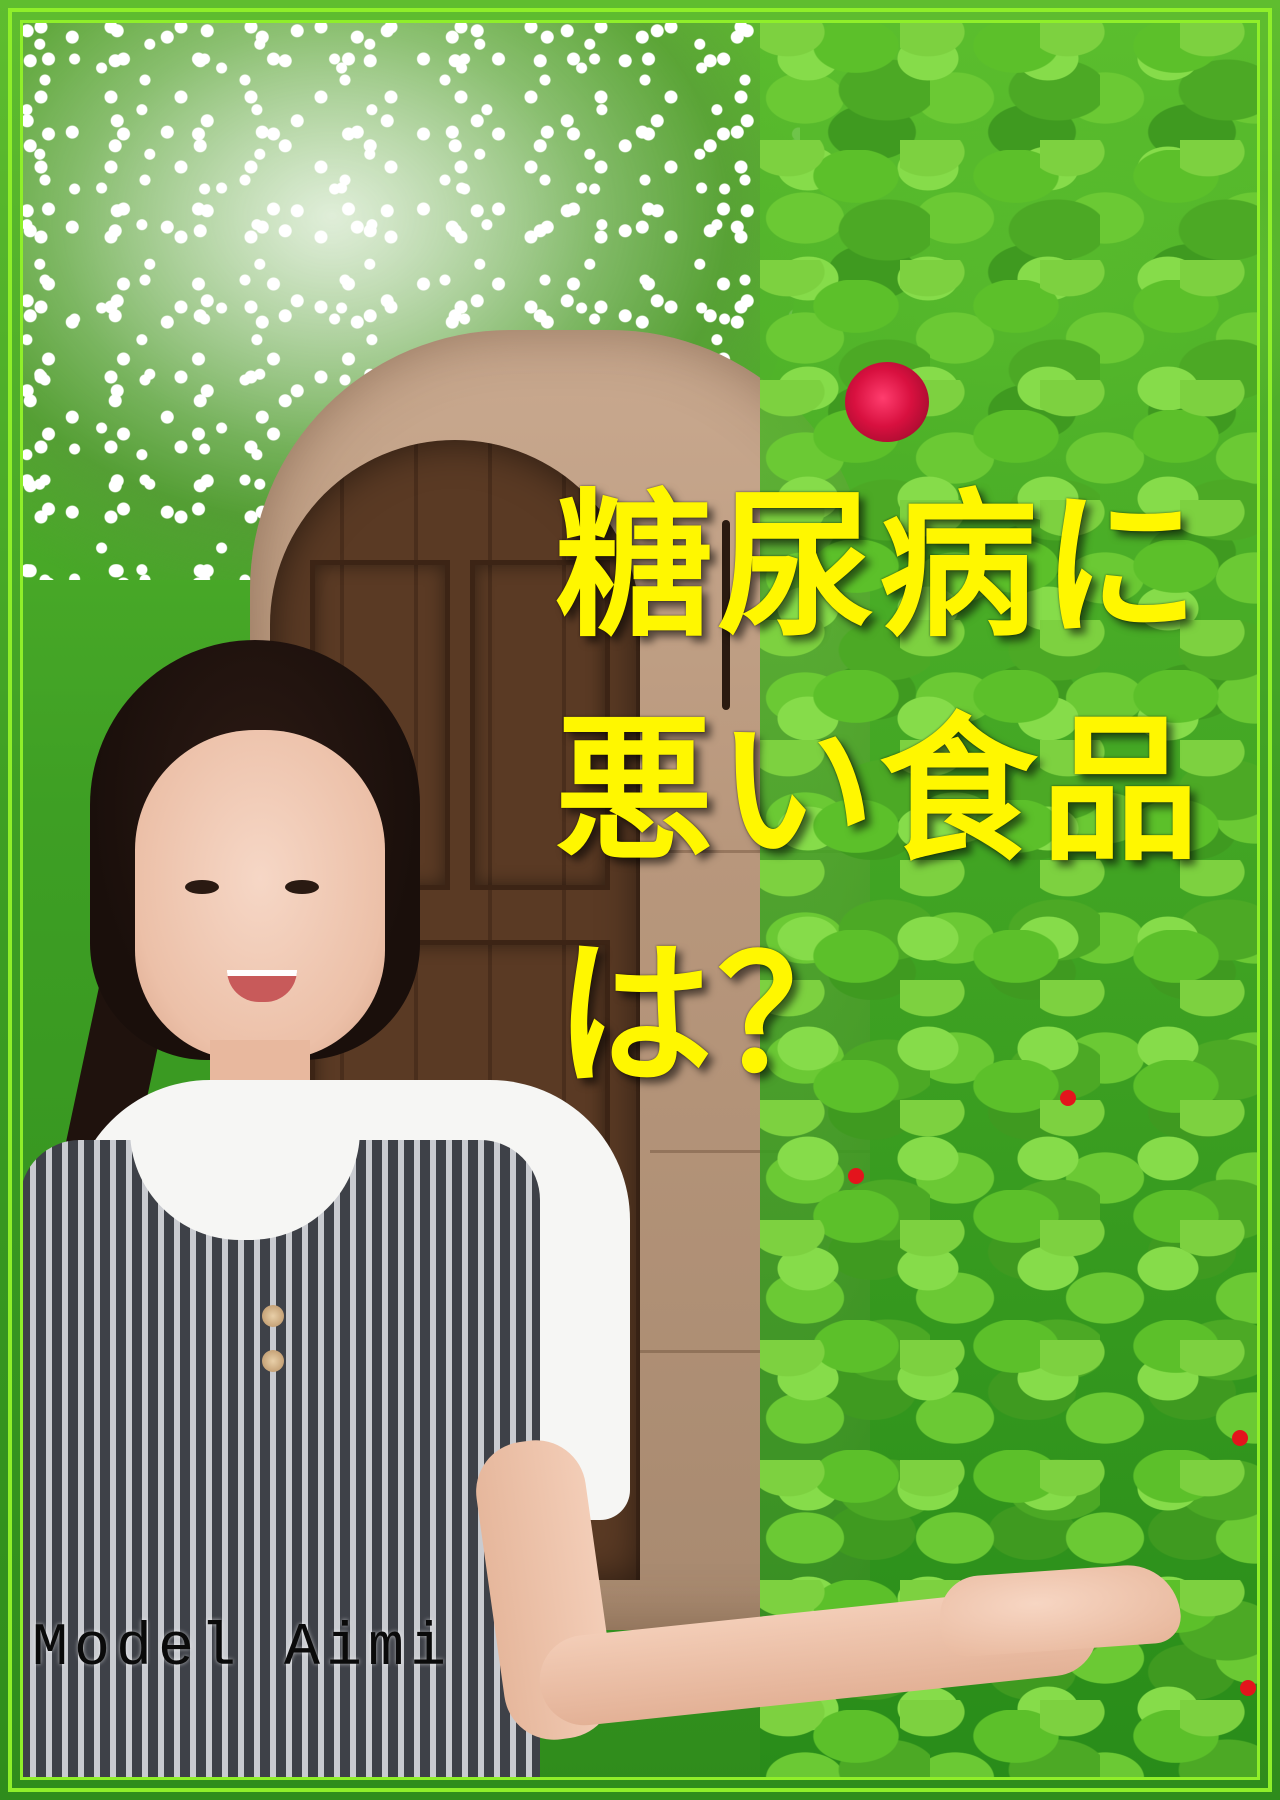 This screenshot has width=1280, height=1800. Describe the element at coordinates (280, 1460) in the screenshot. I see `striped-apron` at that location.